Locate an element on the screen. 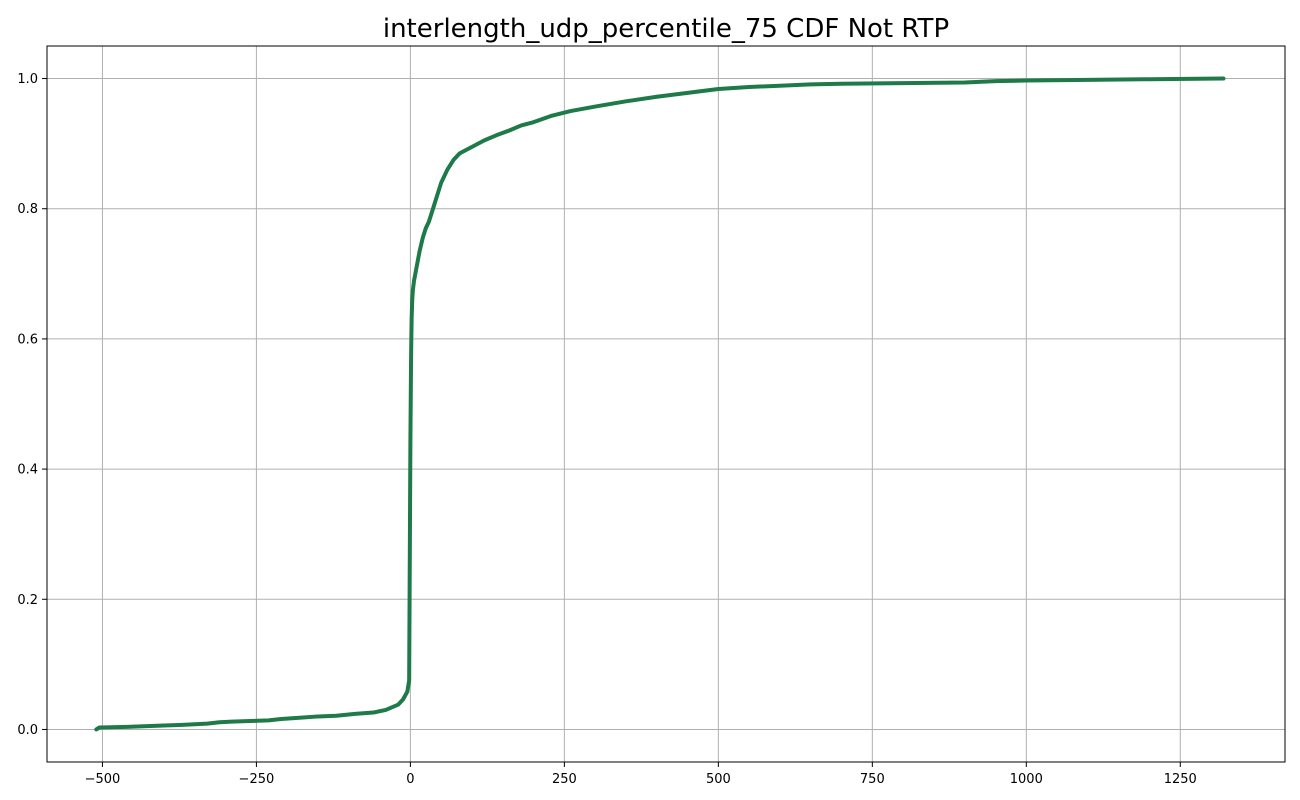 The width and height of the screenshot is (1300, 800). y-tick-label: 0.0 is located at coordinates (27, 730).